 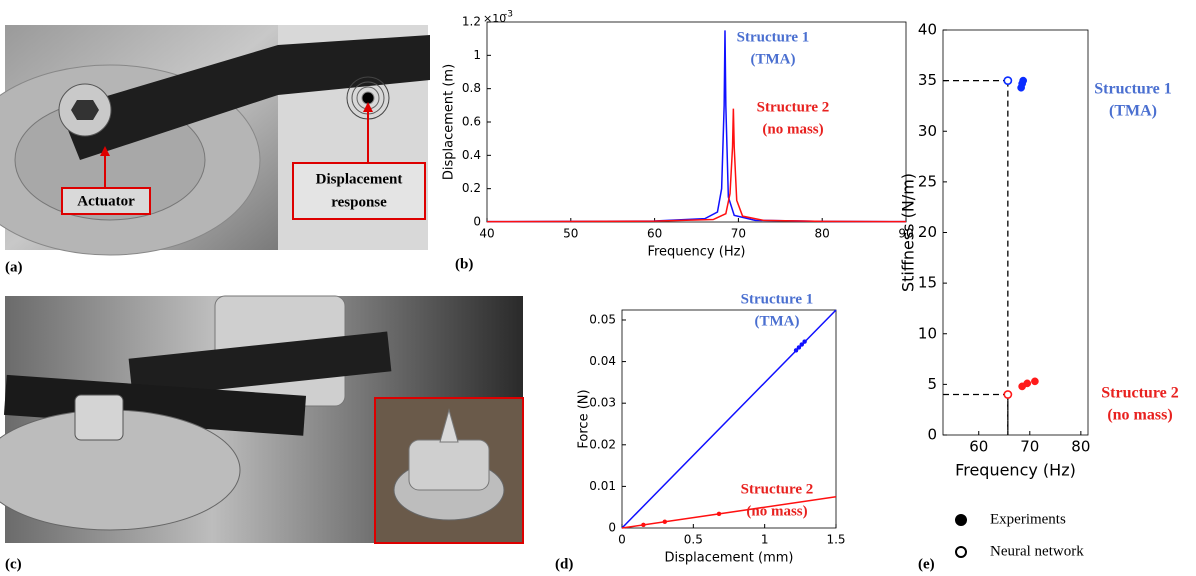 I want to click on y-tick-label: 0.05, so click(x=602, y=319).